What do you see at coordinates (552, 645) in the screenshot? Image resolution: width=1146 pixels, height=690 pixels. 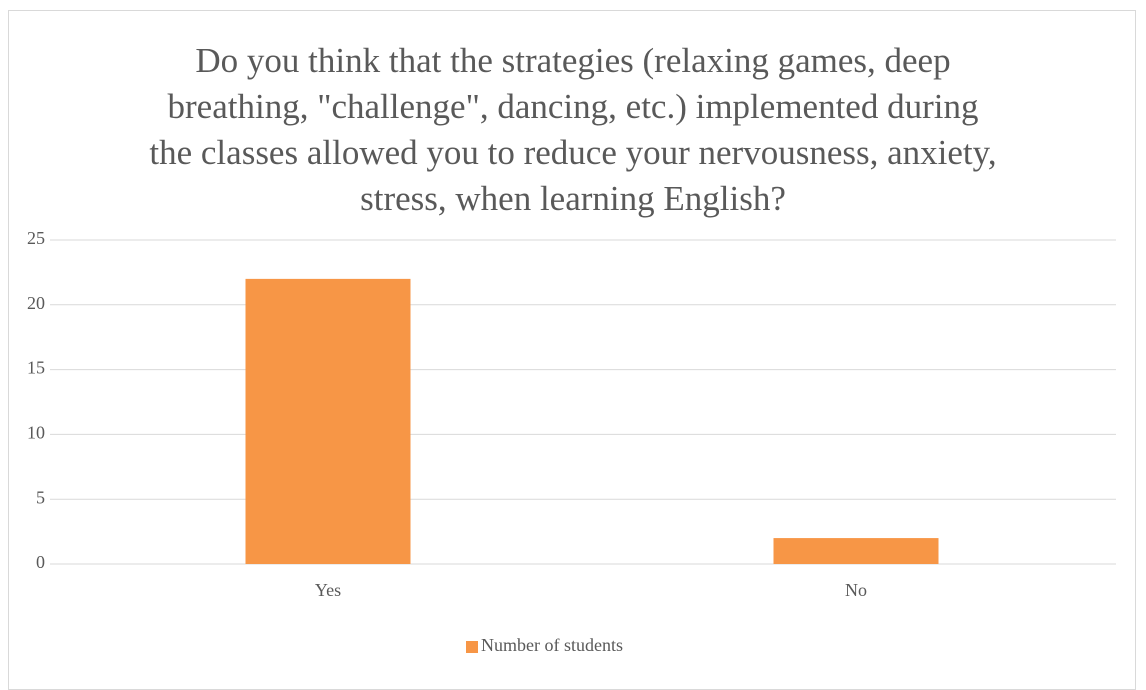 I see `legend-label: Number of students` at bounding box center [552, 645].